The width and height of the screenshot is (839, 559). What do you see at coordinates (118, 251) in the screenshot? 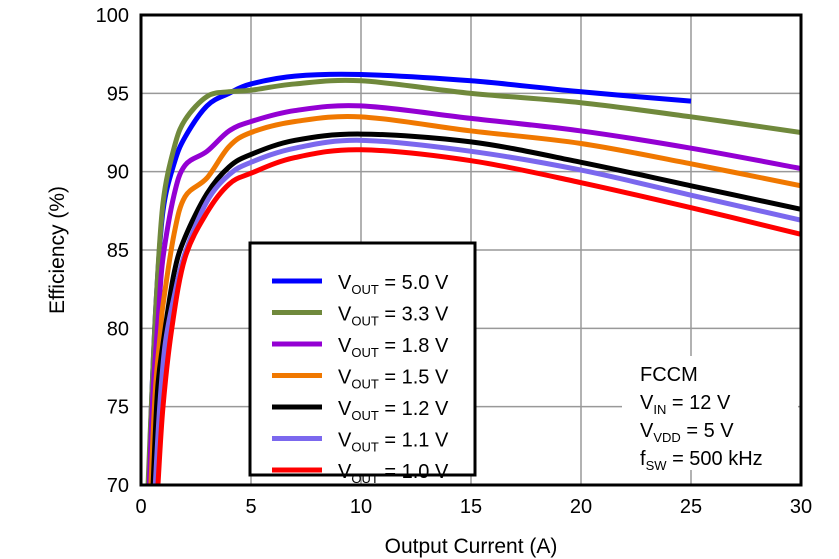
I see `y-tick-label: 85` at bounding box center [118, 251].